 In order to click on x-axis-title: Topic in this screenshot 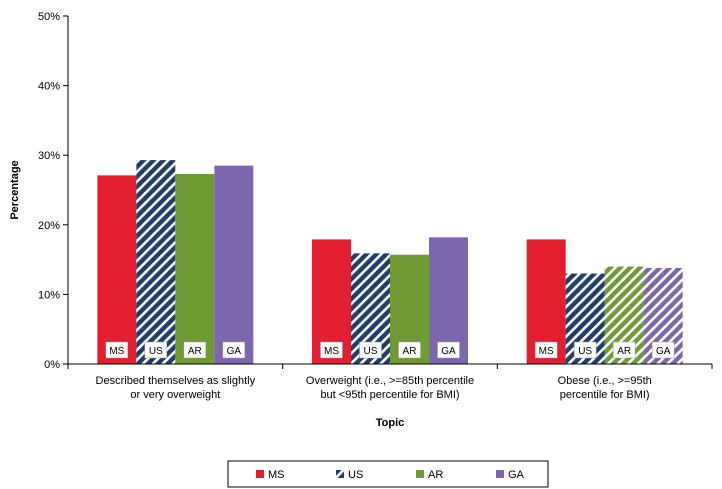, I will do `click(390, 423)`.